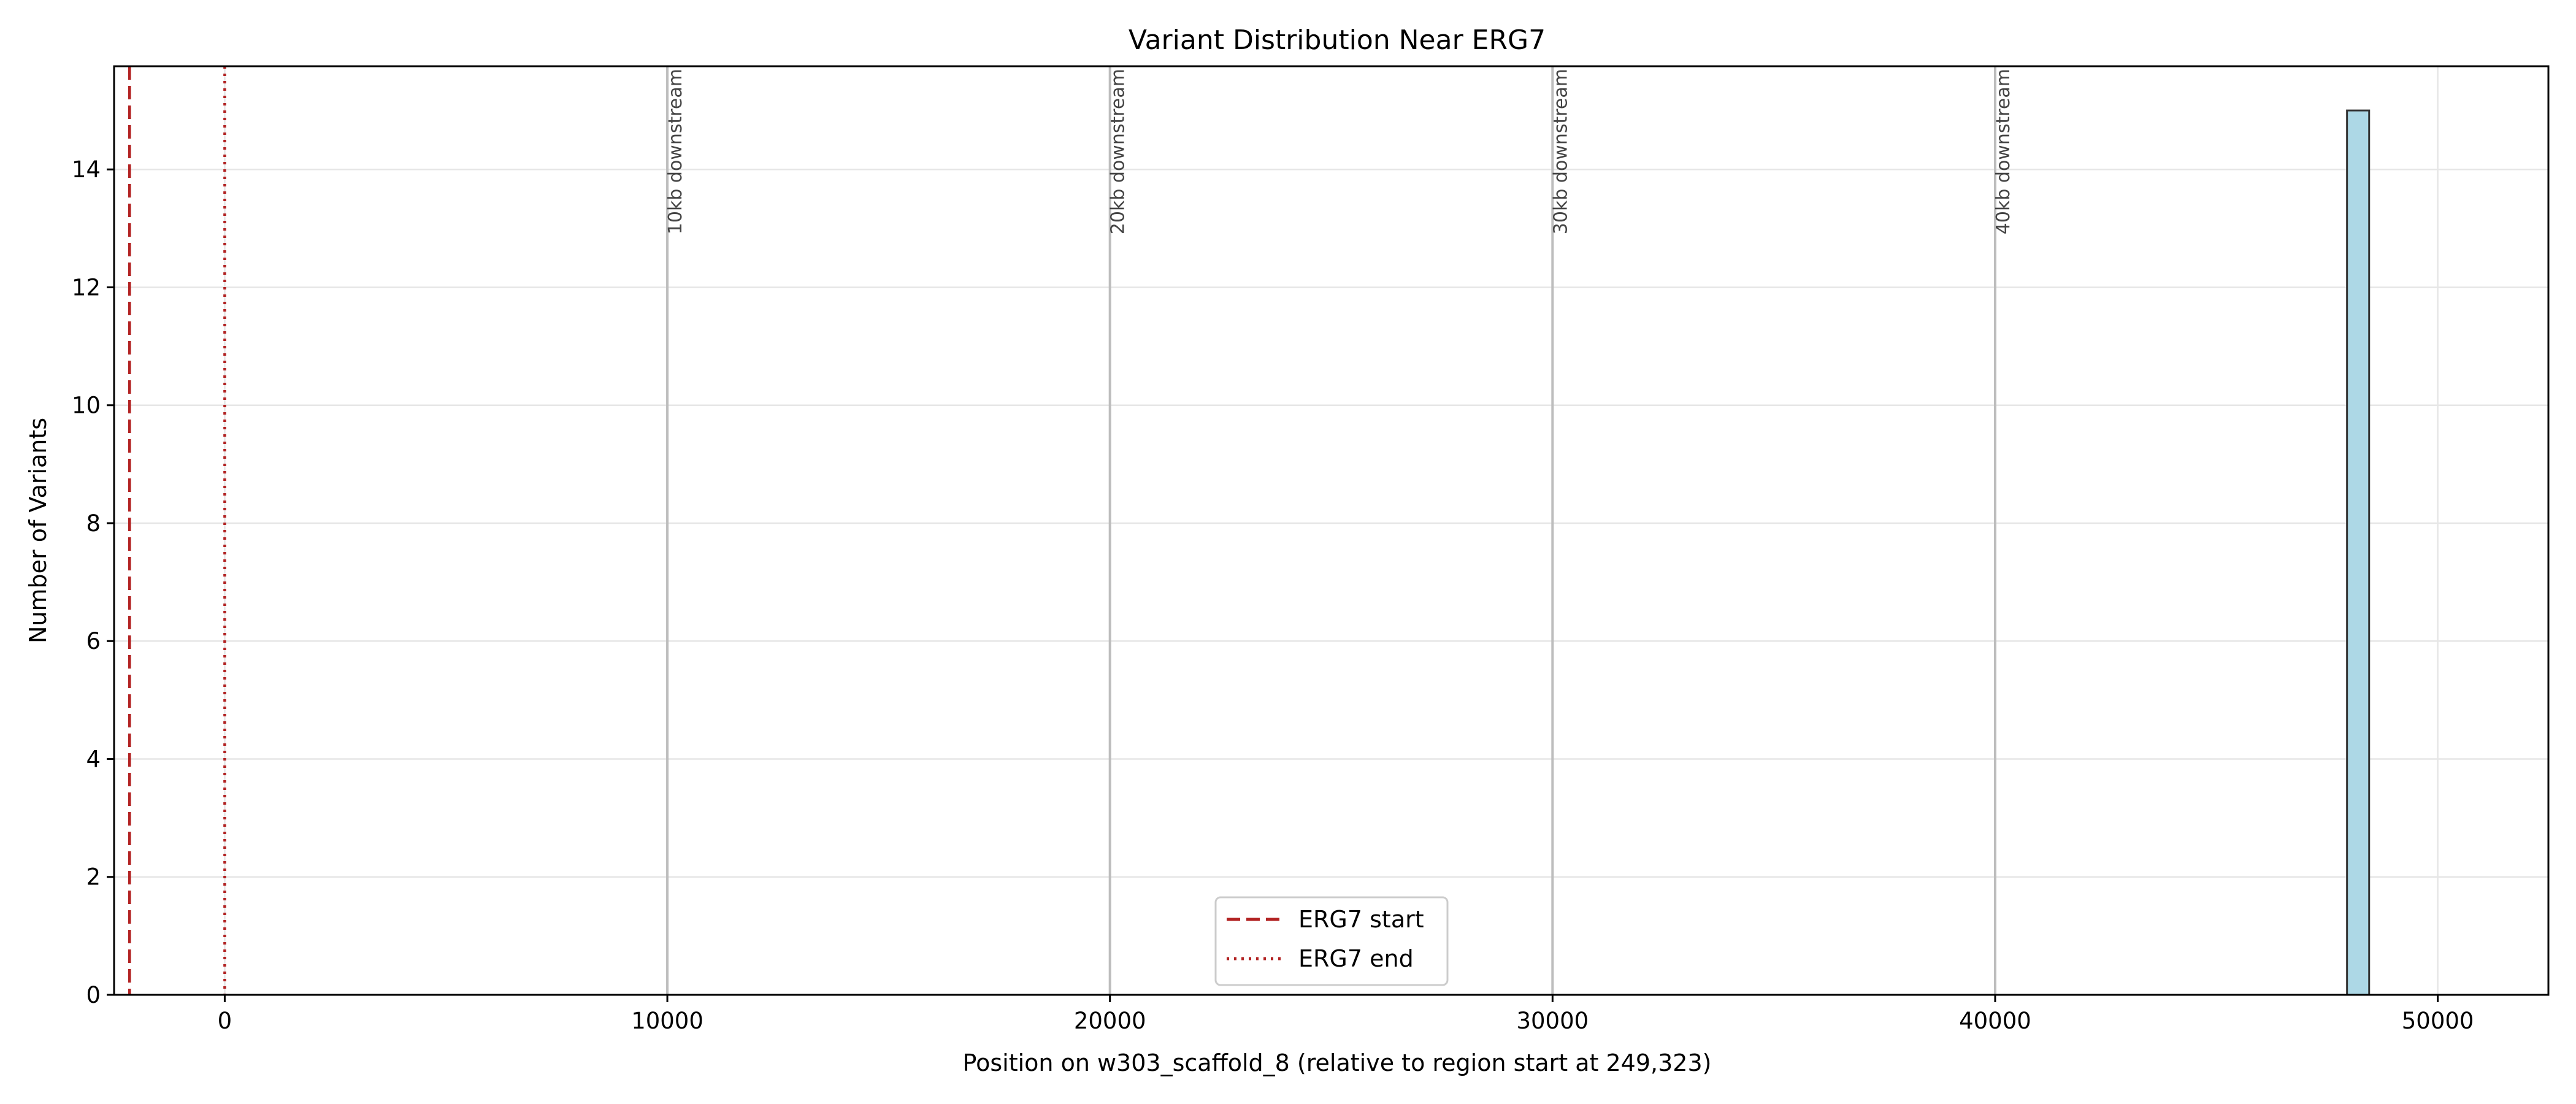 The image size is (2576, 1104). Describe the element at coordinates (1560, 151) in the screenshot. I see `marker-label: 30kb downstream` at that location.